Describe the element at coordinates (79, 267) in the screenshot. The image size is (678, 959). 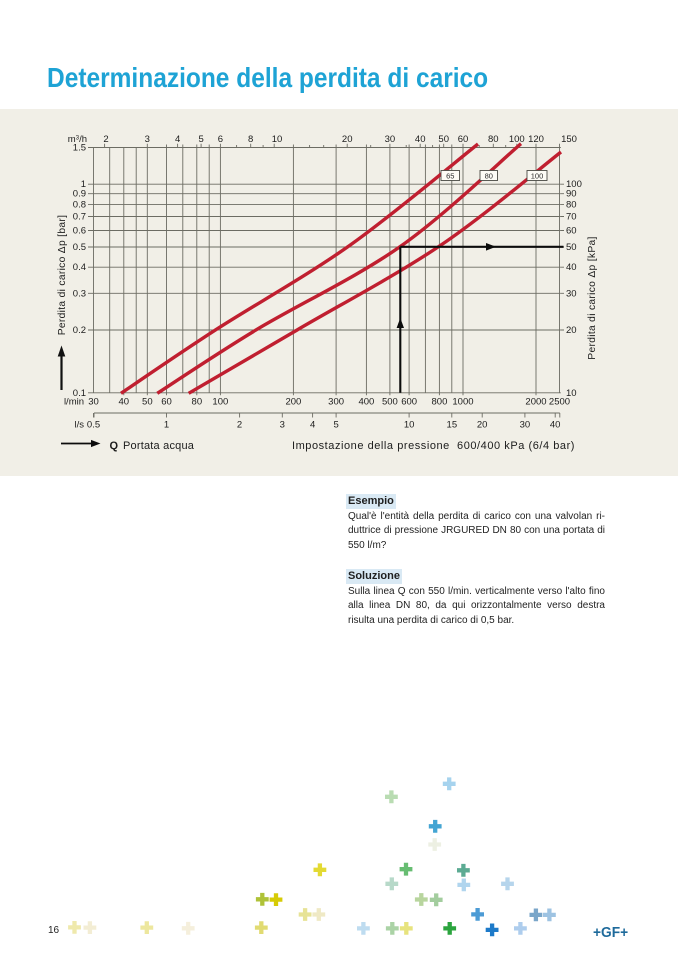
I see `svg-text: 0.4` at that location.